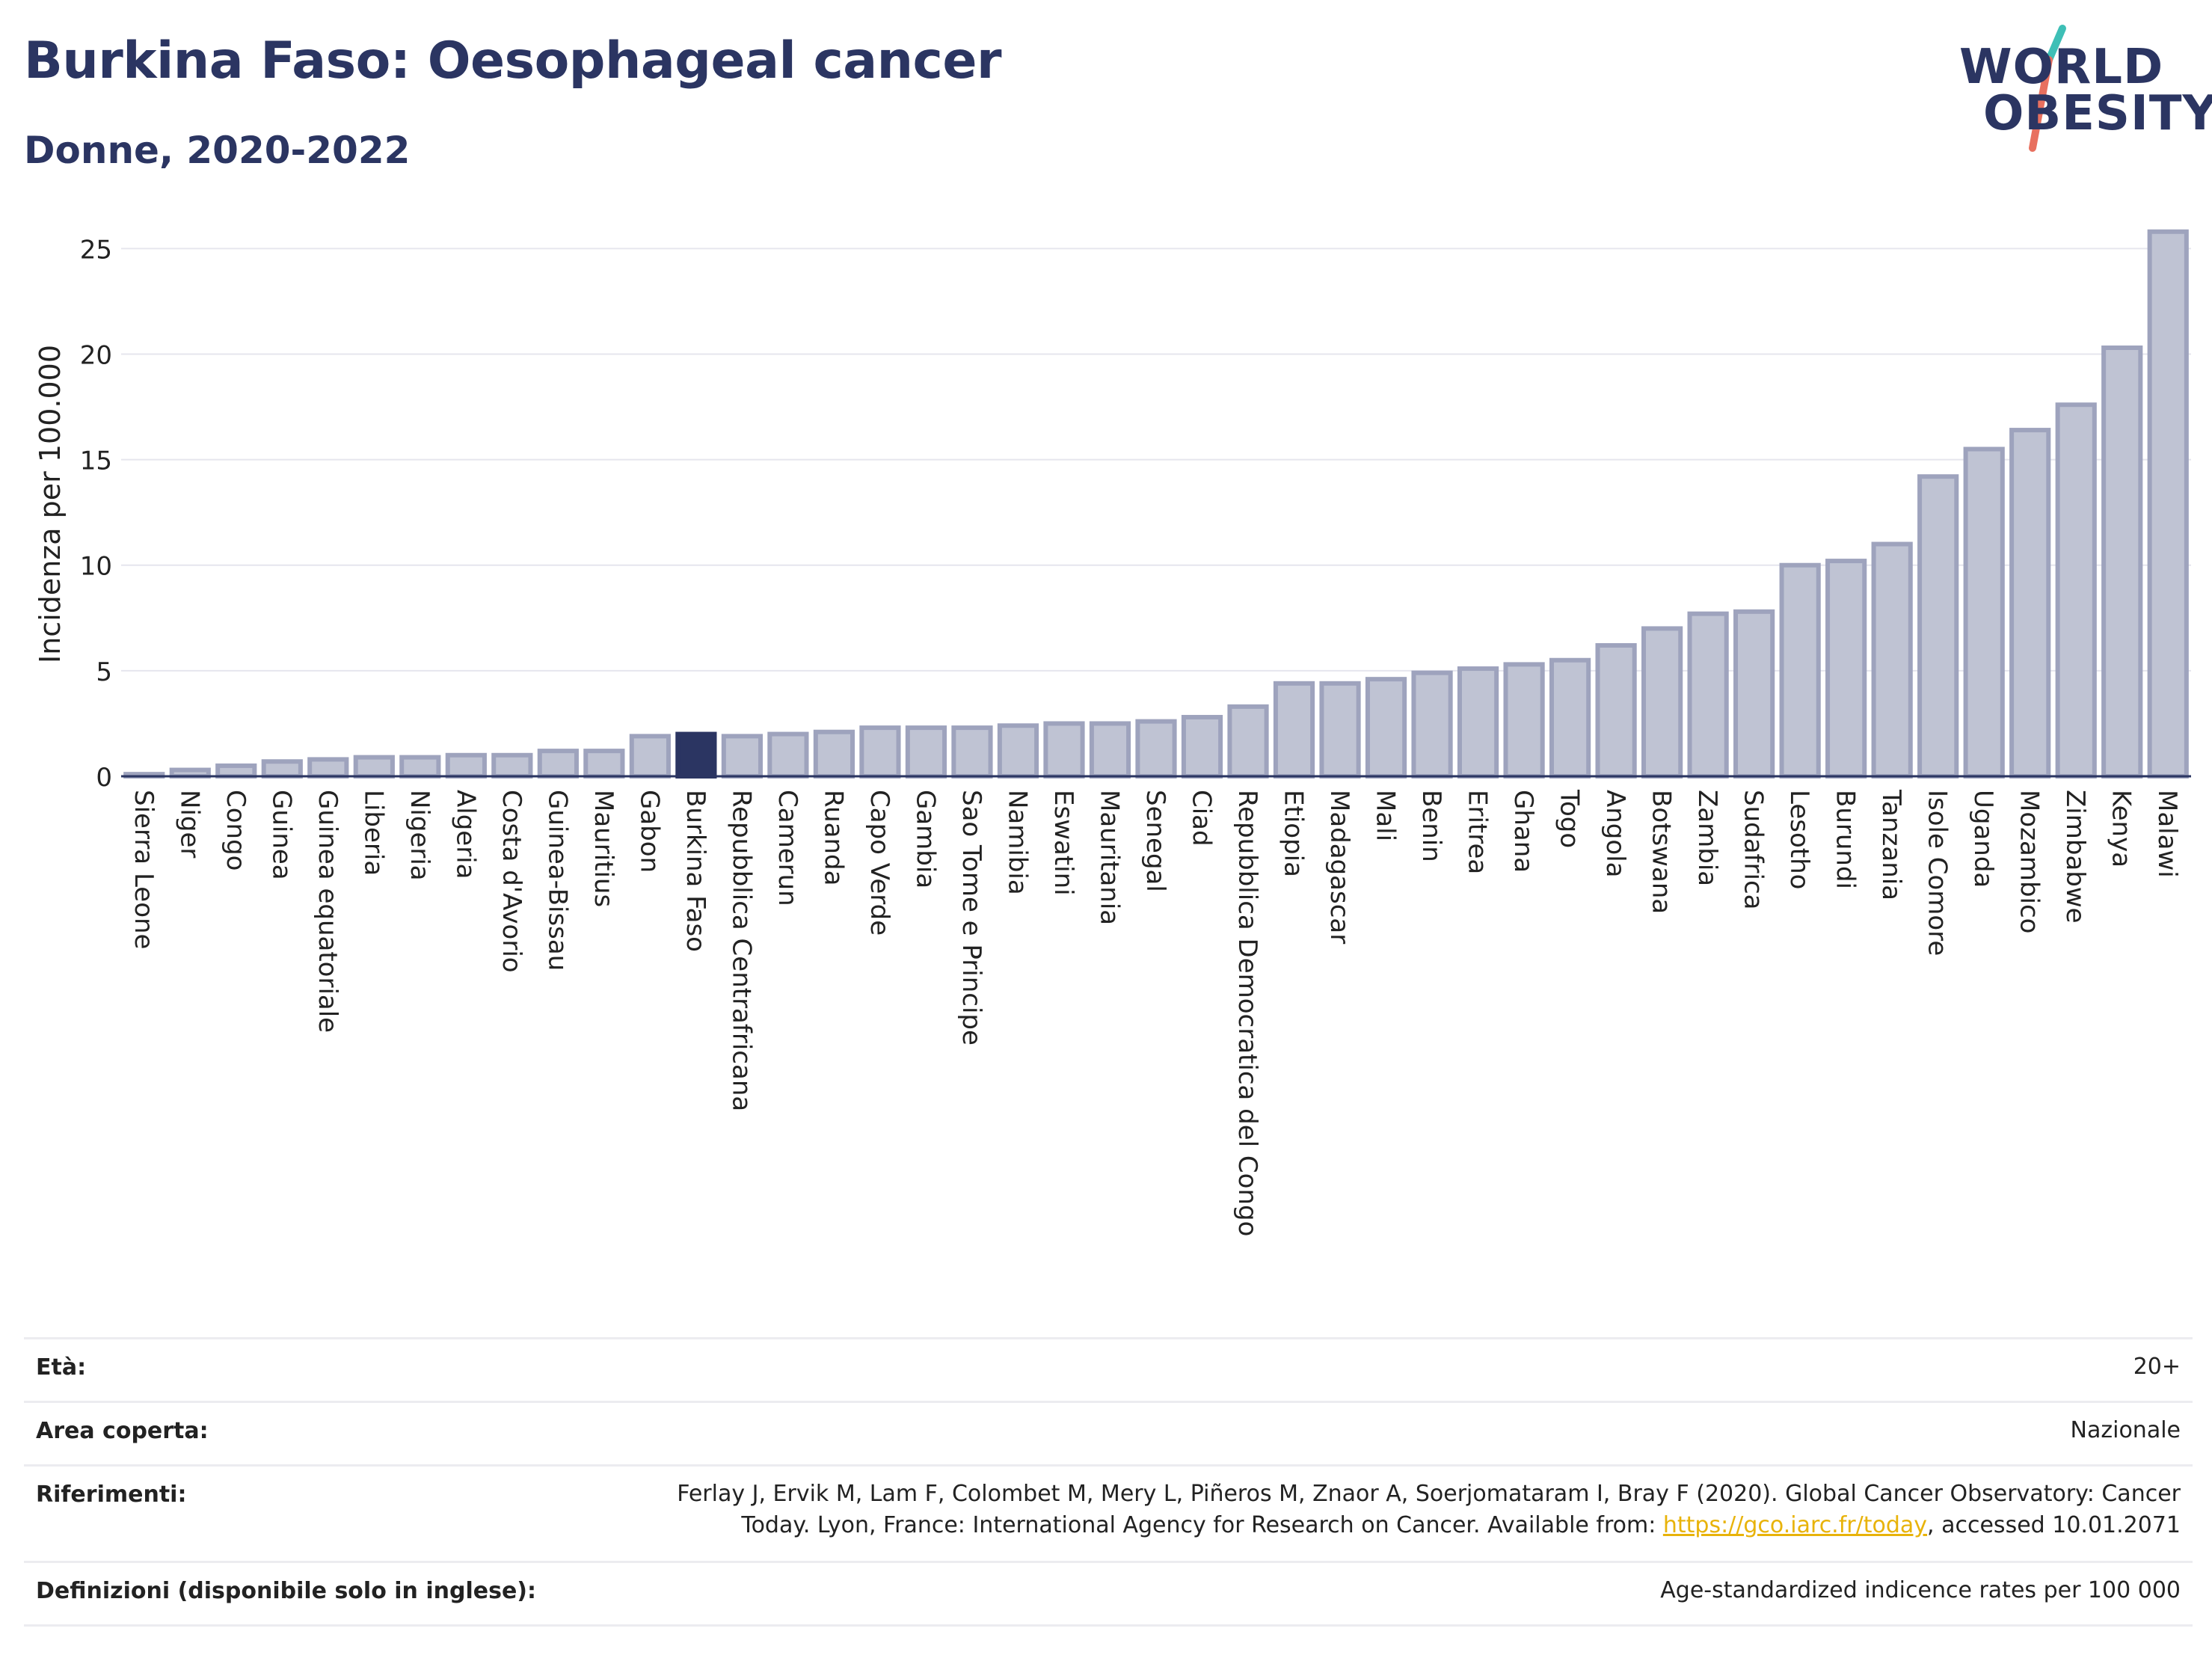  I want to click on x-tick-label: Niger, so click(189, 824).